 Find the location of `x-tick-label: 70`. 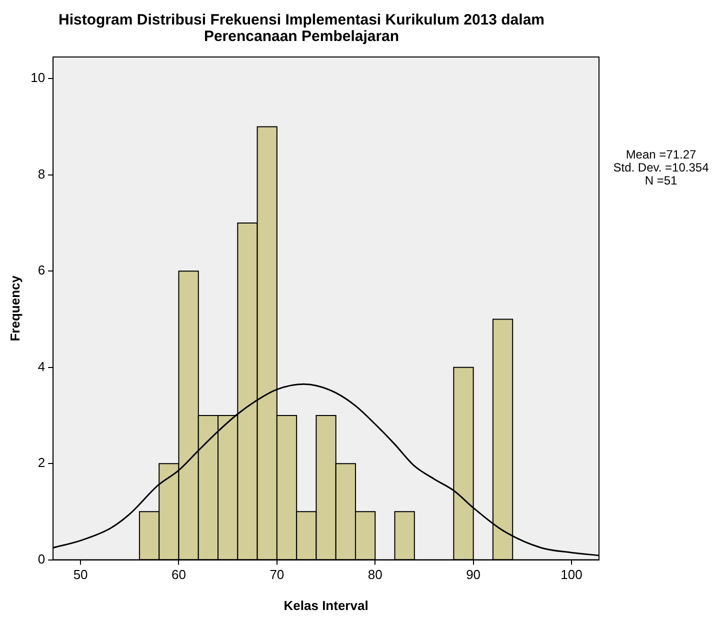

x-tick-label: 70 is located at coordinates (277, 574).